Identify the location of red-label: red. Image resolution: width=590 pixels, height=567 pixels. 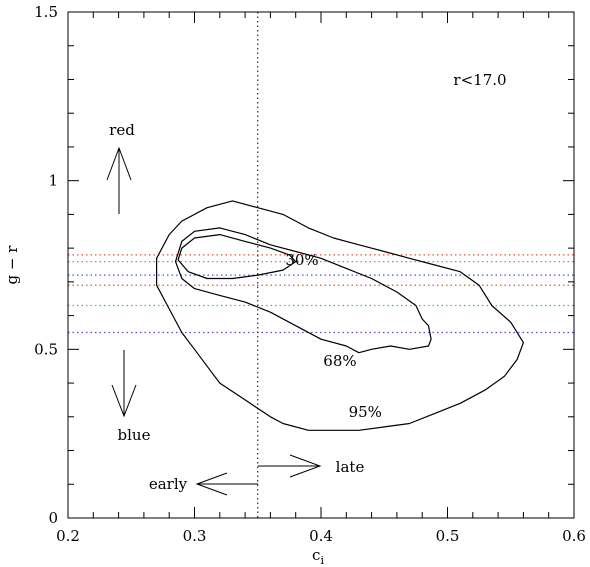
(122, 130).